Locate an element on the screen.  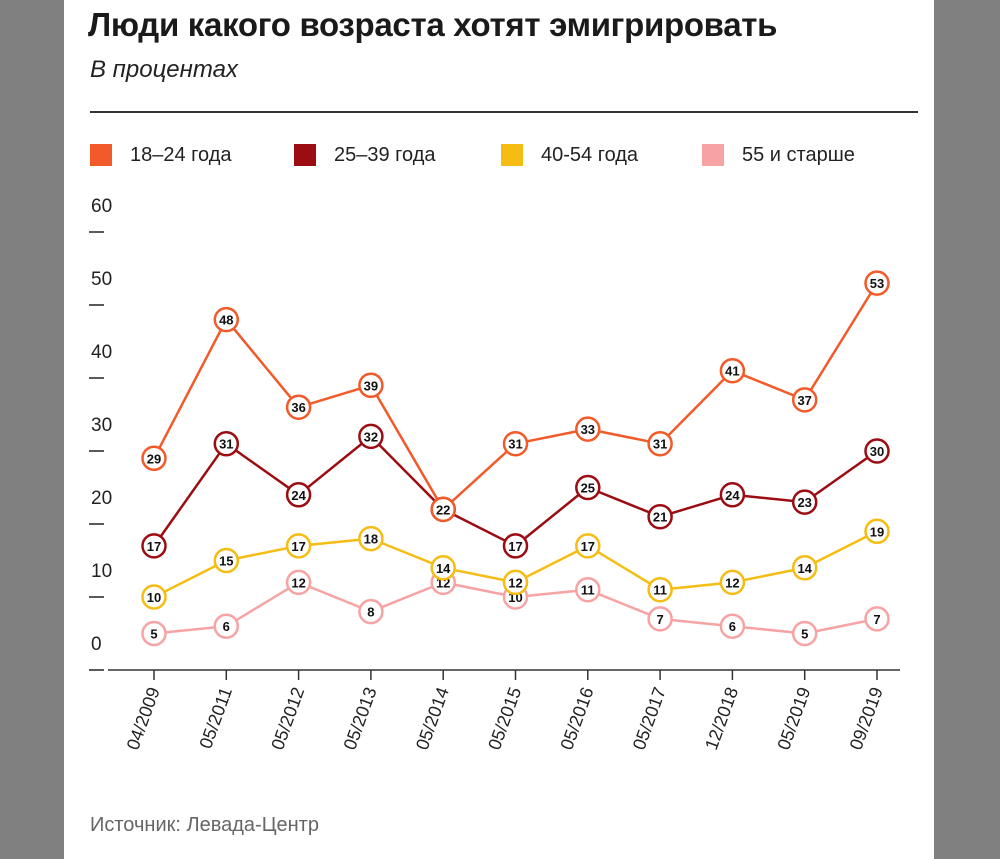
legend-item-40-54: 40-54 года is located at coordinates (569, 155).